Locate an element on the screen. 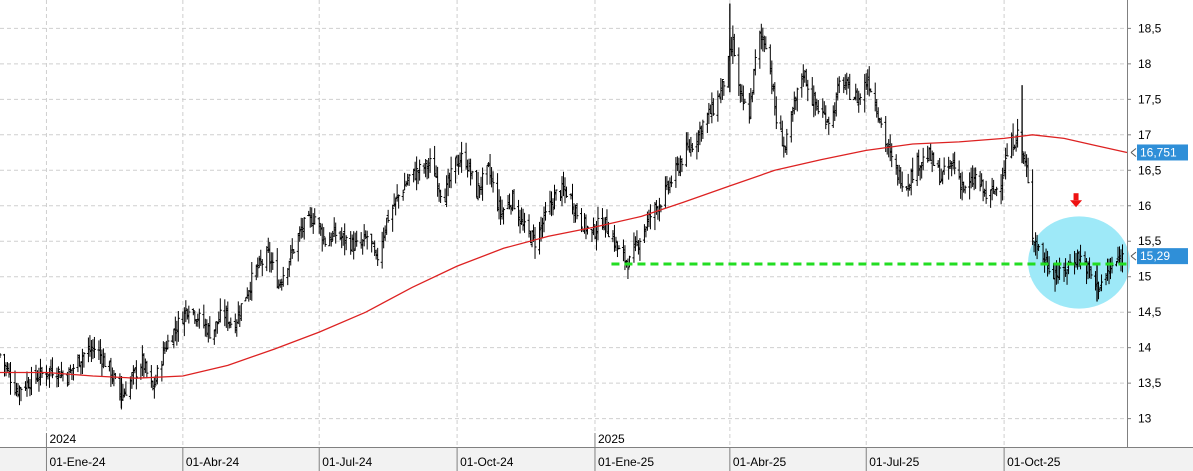 This screenshot has height=471, width=1193. year-label: 2025 is located at coordinates (611, 439).